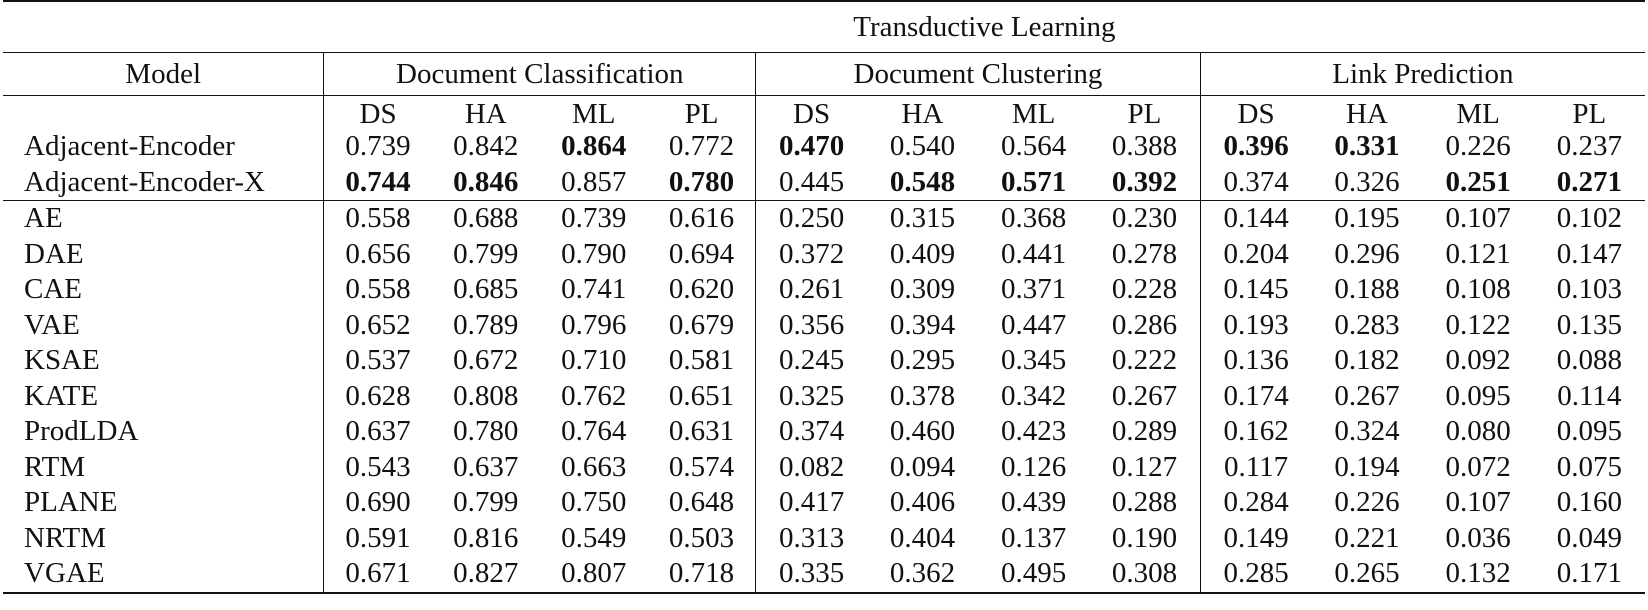 The height and width of the screenshot is (610, 1648). I want to click on value-cell: 0.651, so click(701, 395).